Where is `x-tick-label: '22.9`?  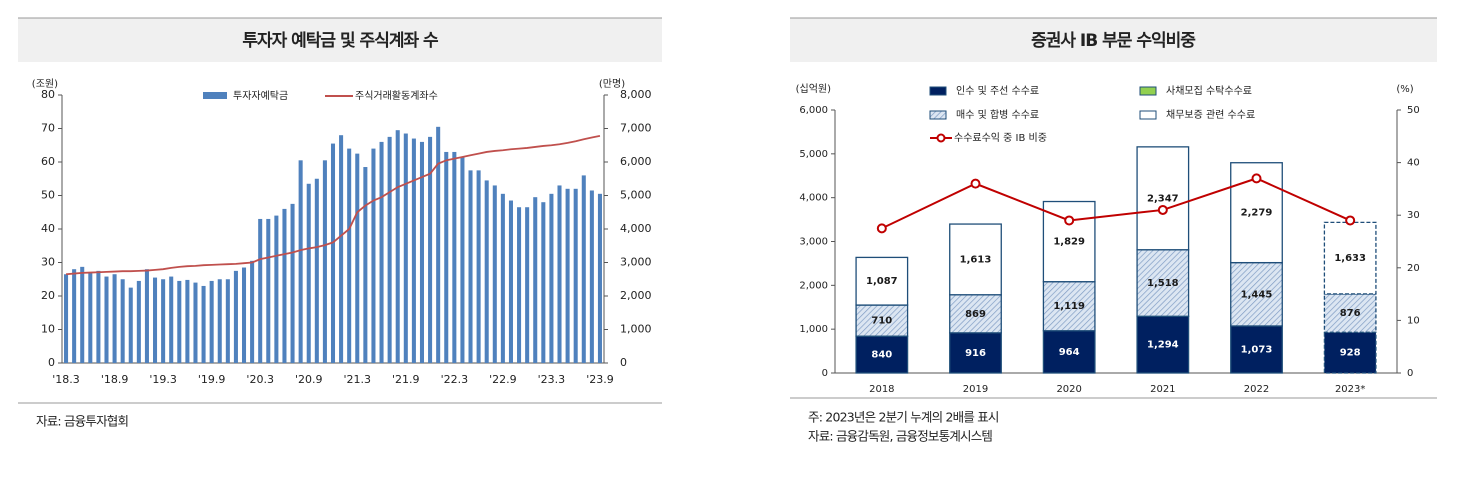 x-tick-label: '22.9 is located at coordinates (503, 379).